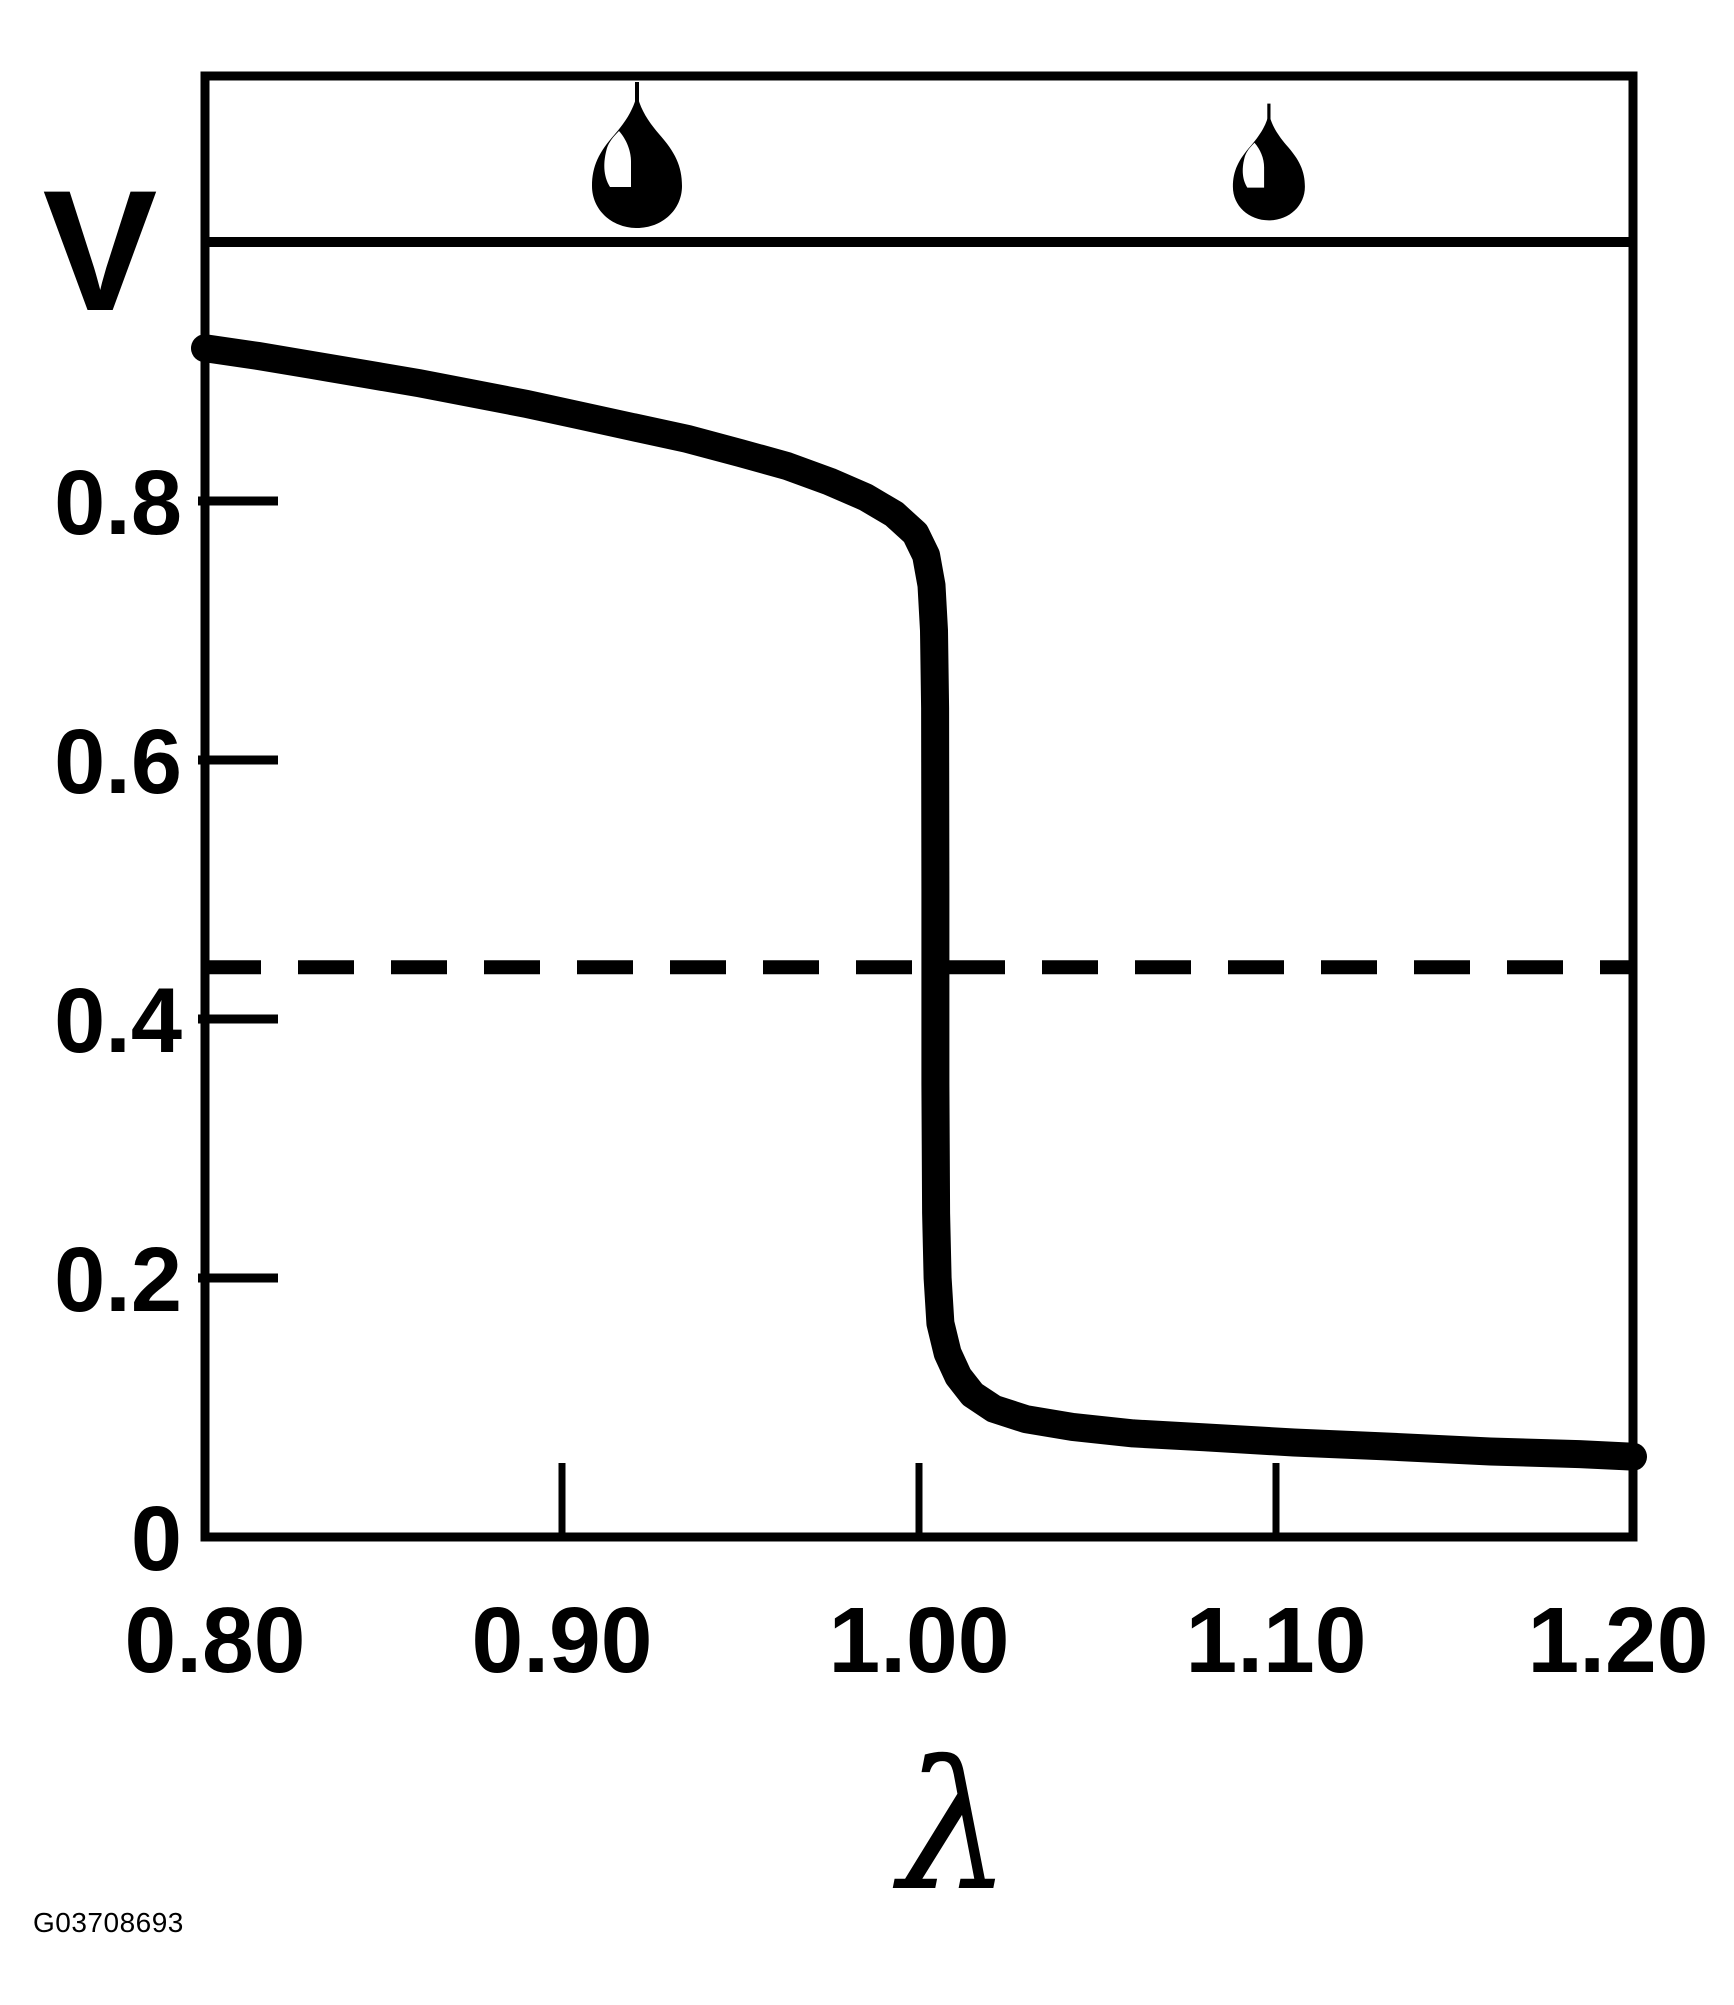  I want to click on x-axis-title: λ, so click(952, 1826).